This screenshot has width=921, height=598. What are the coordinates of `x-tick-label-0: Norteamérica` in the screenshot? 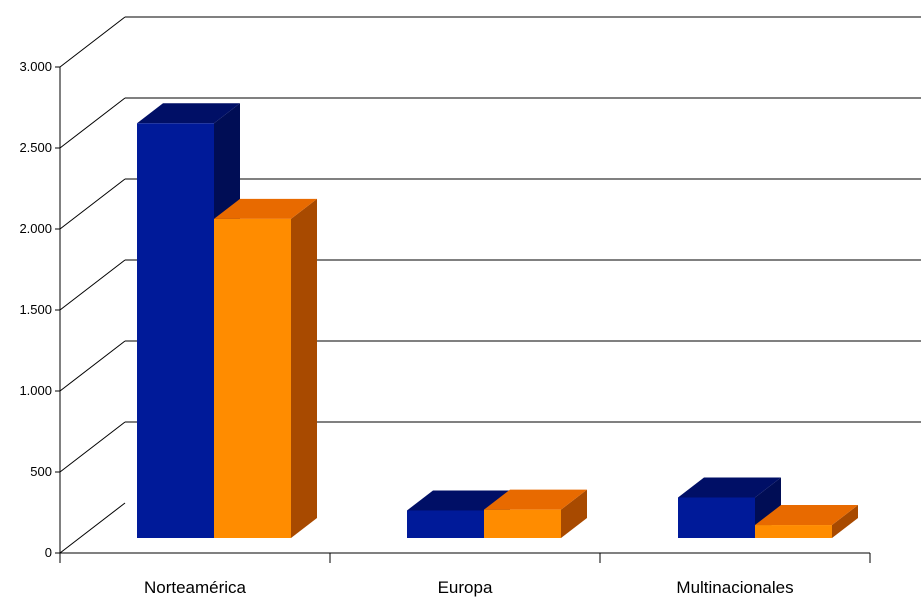 It's located at (195, 587).